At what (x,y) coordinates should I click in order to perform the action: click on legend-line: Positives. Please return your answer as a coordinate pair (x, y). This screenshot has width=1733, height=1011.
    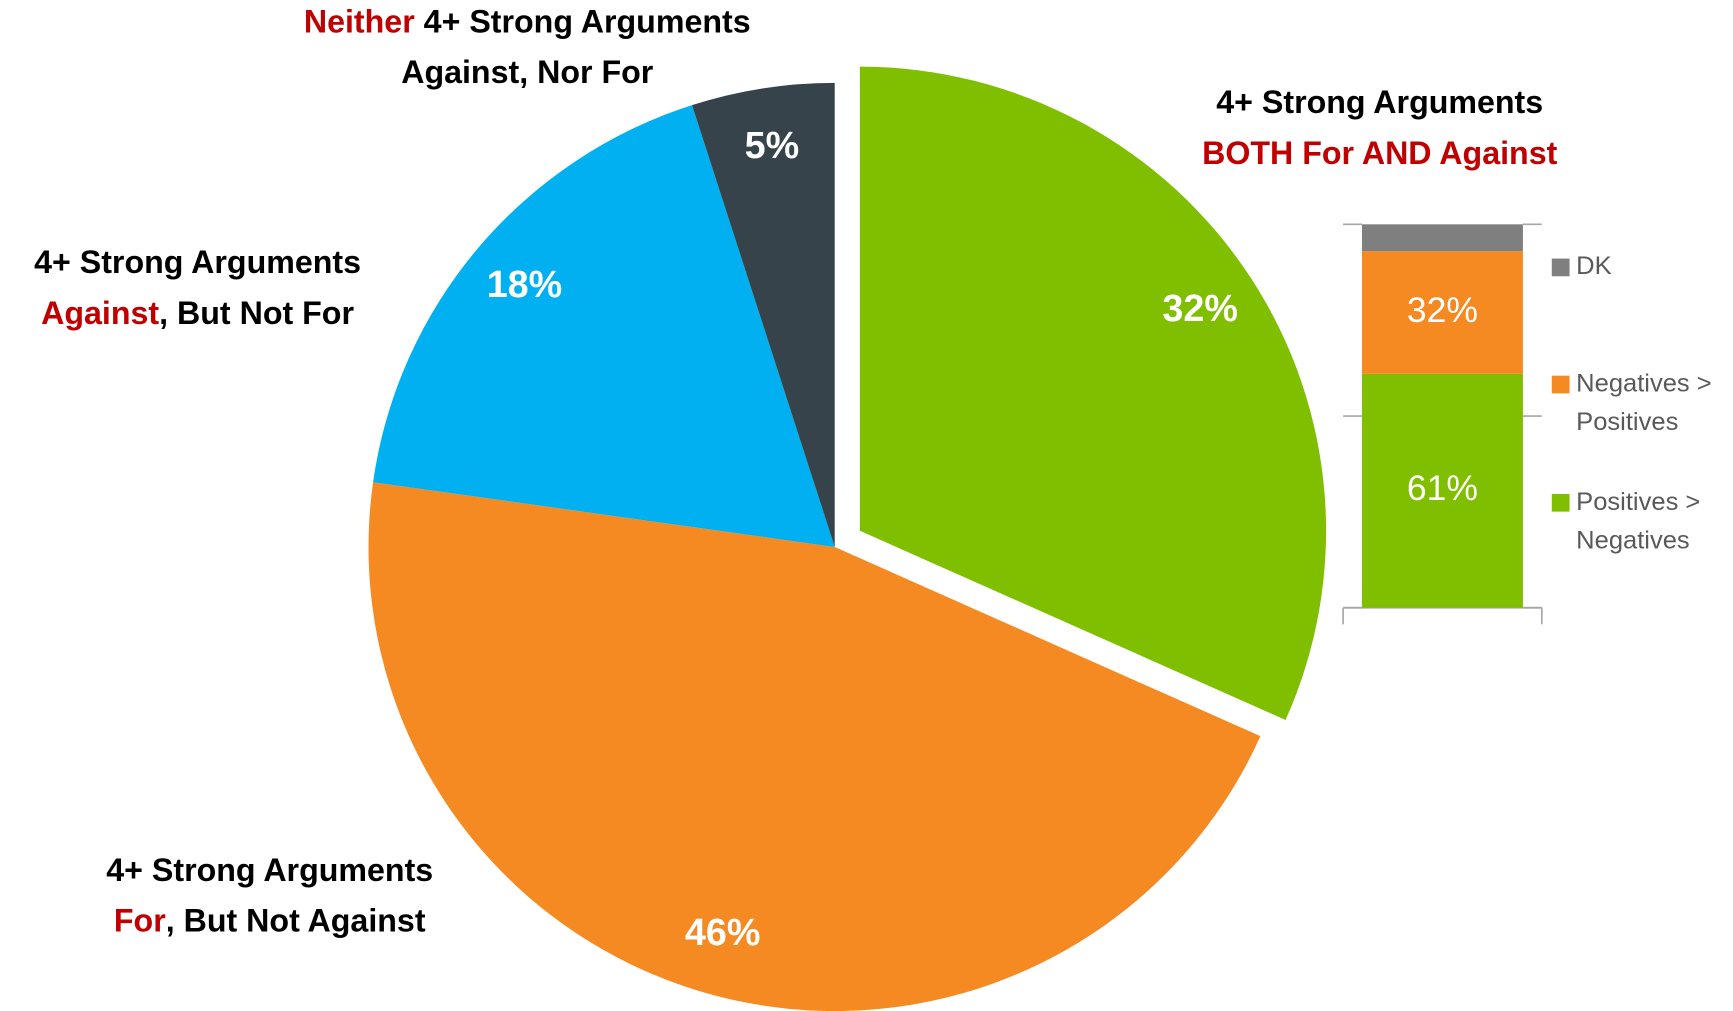
    Looking at the image, I should click on (1627, 422).